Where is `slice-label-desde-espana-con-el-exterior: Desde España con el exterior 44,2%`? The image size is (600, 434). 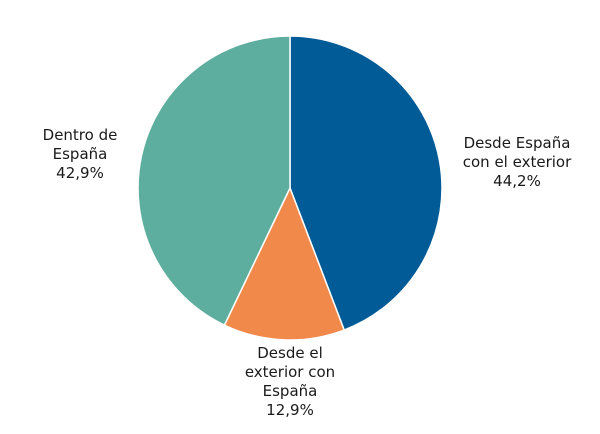 slice-label-desde-espana-con-el-exterior: Desde España con el exterior 44,2% is located at coordinates (517, 162).